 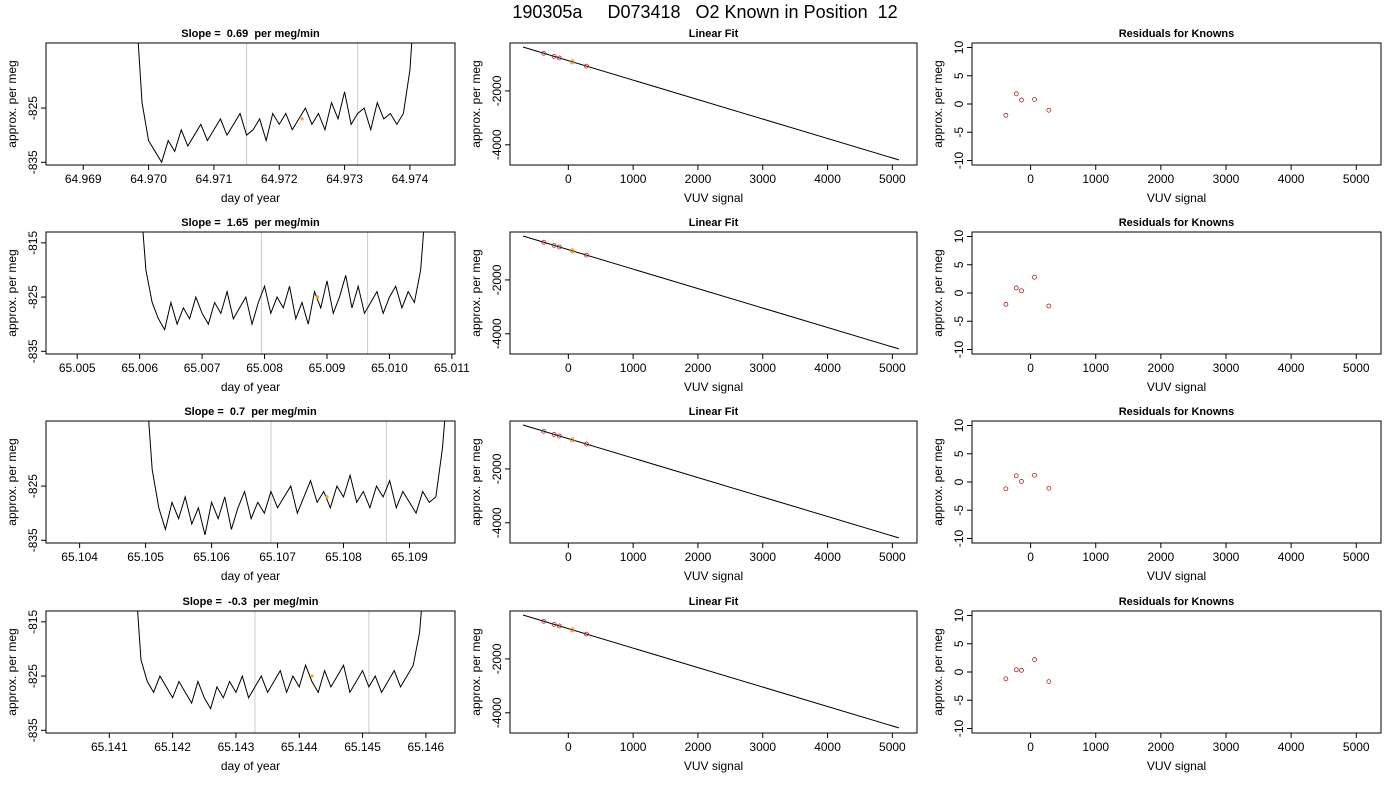 I want to click on series-line, so click(x=283, y=281).